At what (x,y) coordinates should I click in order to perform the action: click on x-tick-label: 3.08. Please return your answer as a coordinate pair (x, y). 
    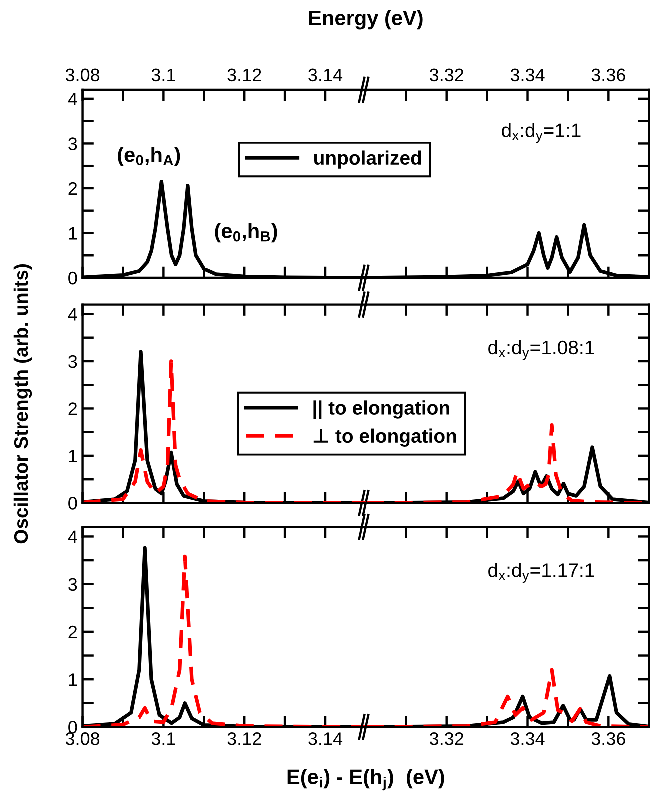
    Looking at the image, I should click on (83, 739).